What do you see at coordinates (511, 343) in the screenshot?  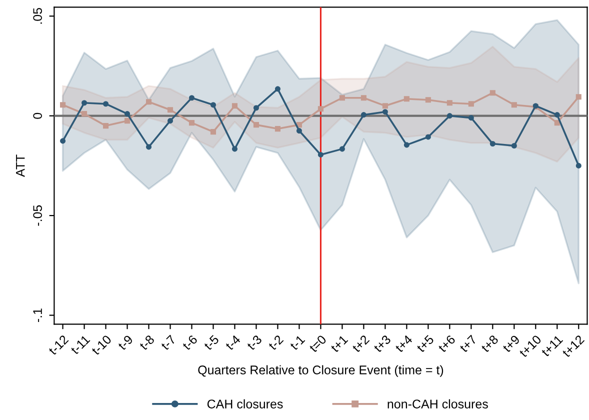 I see `x-tick-label: t+9` at bounding box center [511, 343].